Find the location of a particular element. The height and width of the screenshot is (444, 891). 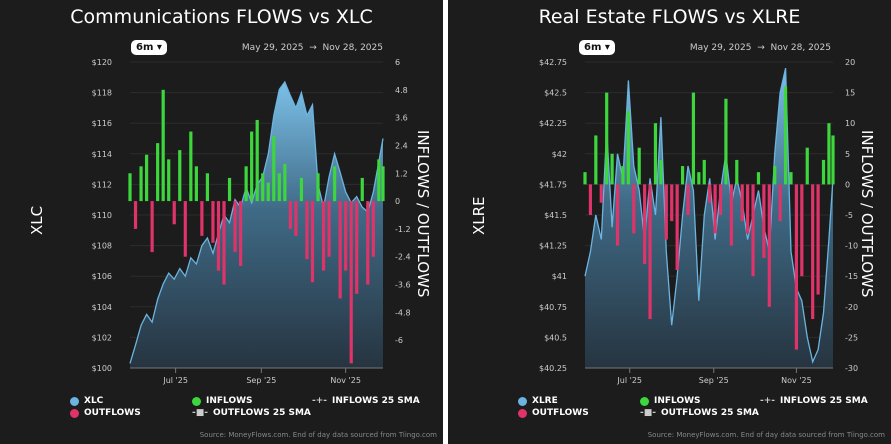

legend-price: XLC is located at coordinates (86, 401).